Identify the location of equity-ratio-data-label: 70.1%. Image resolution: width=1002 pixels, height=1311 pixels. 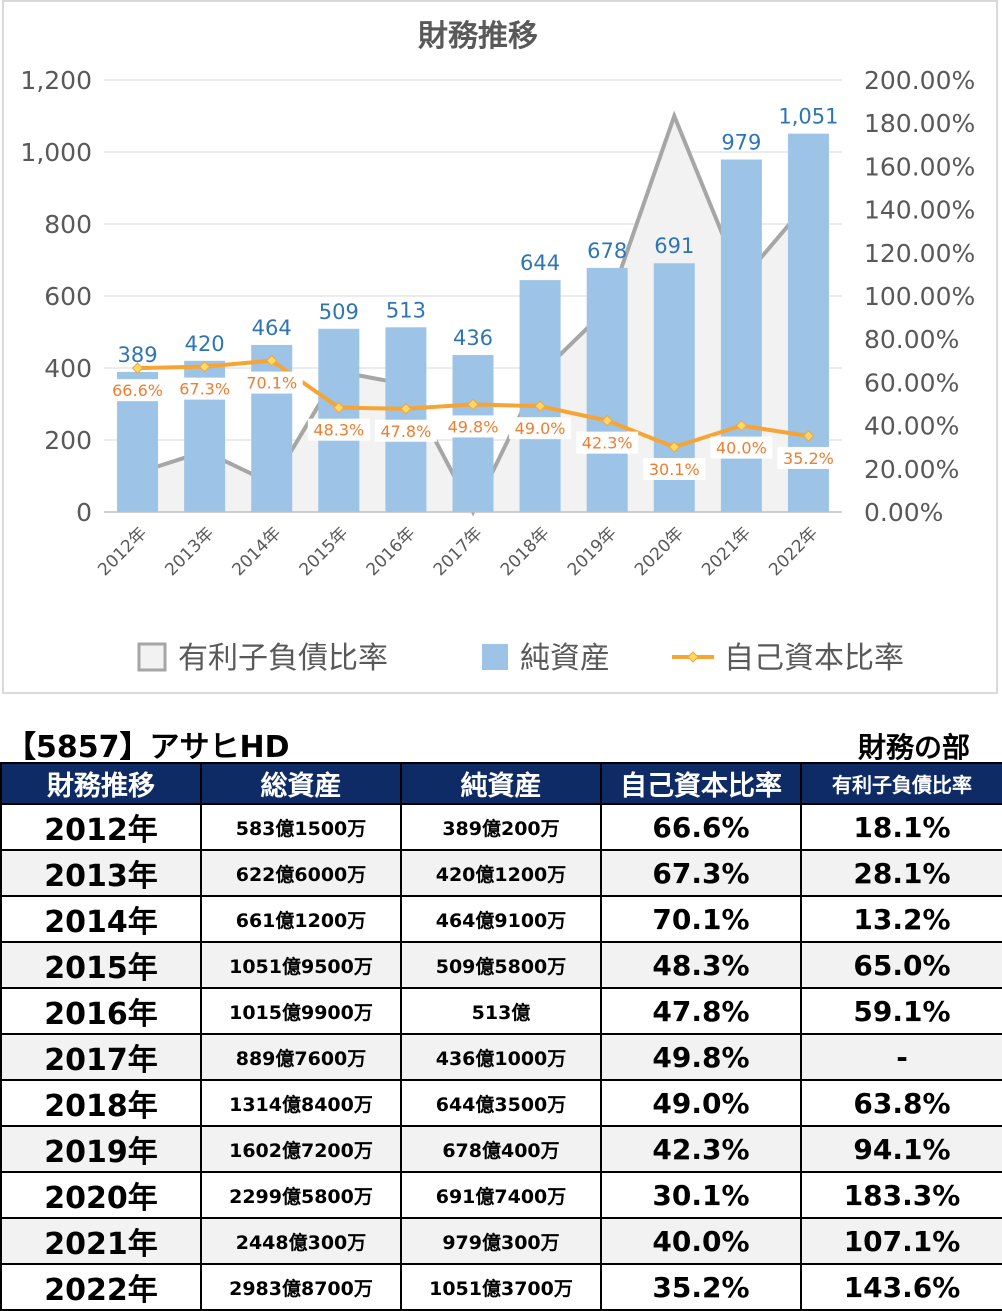
(271, 383).